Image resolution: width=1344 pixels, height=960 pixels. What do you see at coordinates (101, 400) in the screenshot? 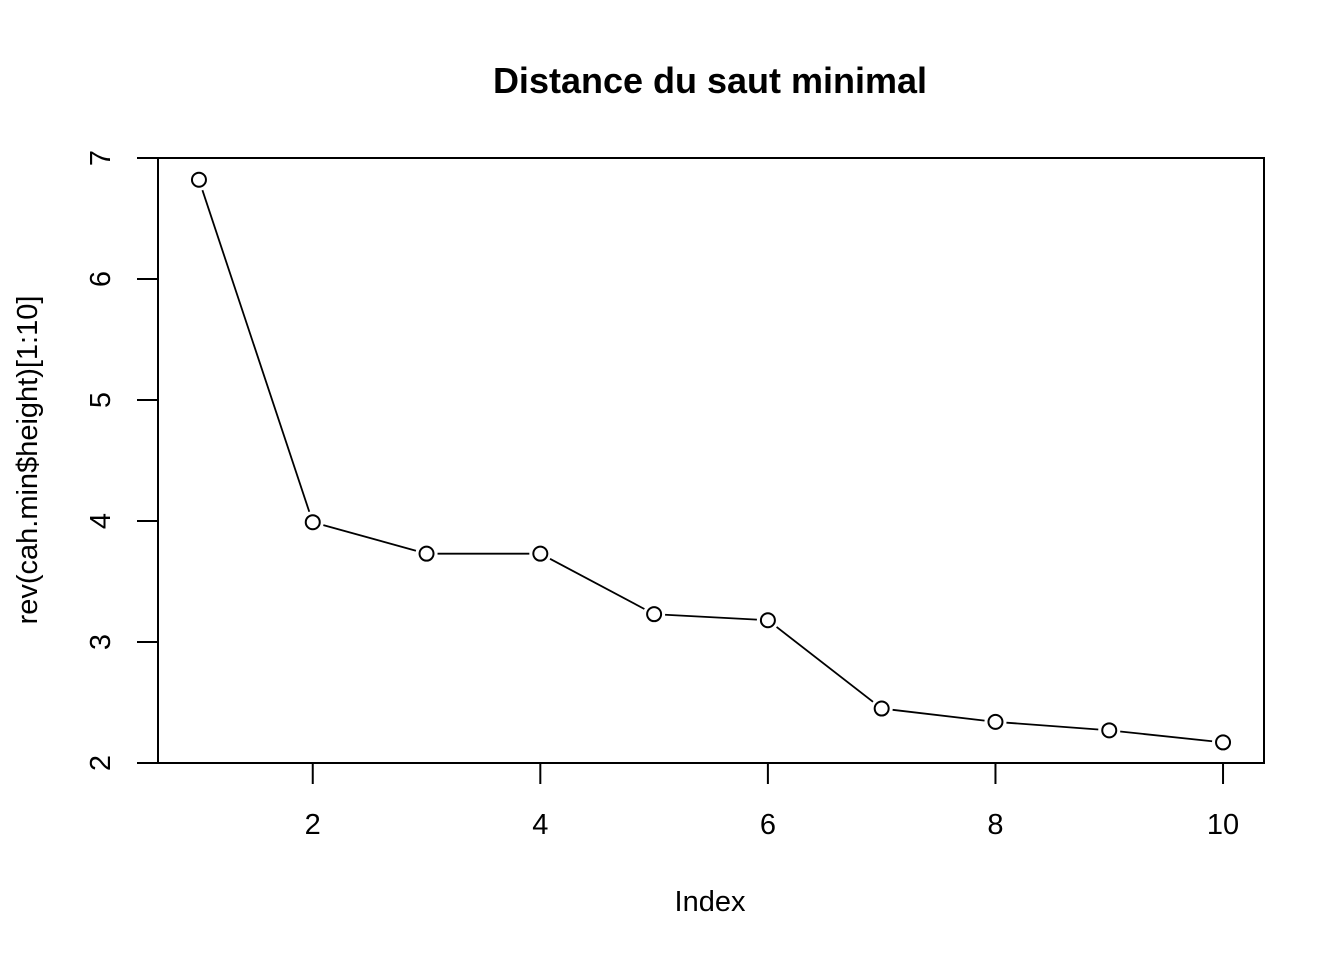
I see `y-tick-label: 5` at bounding box center [101, 400].